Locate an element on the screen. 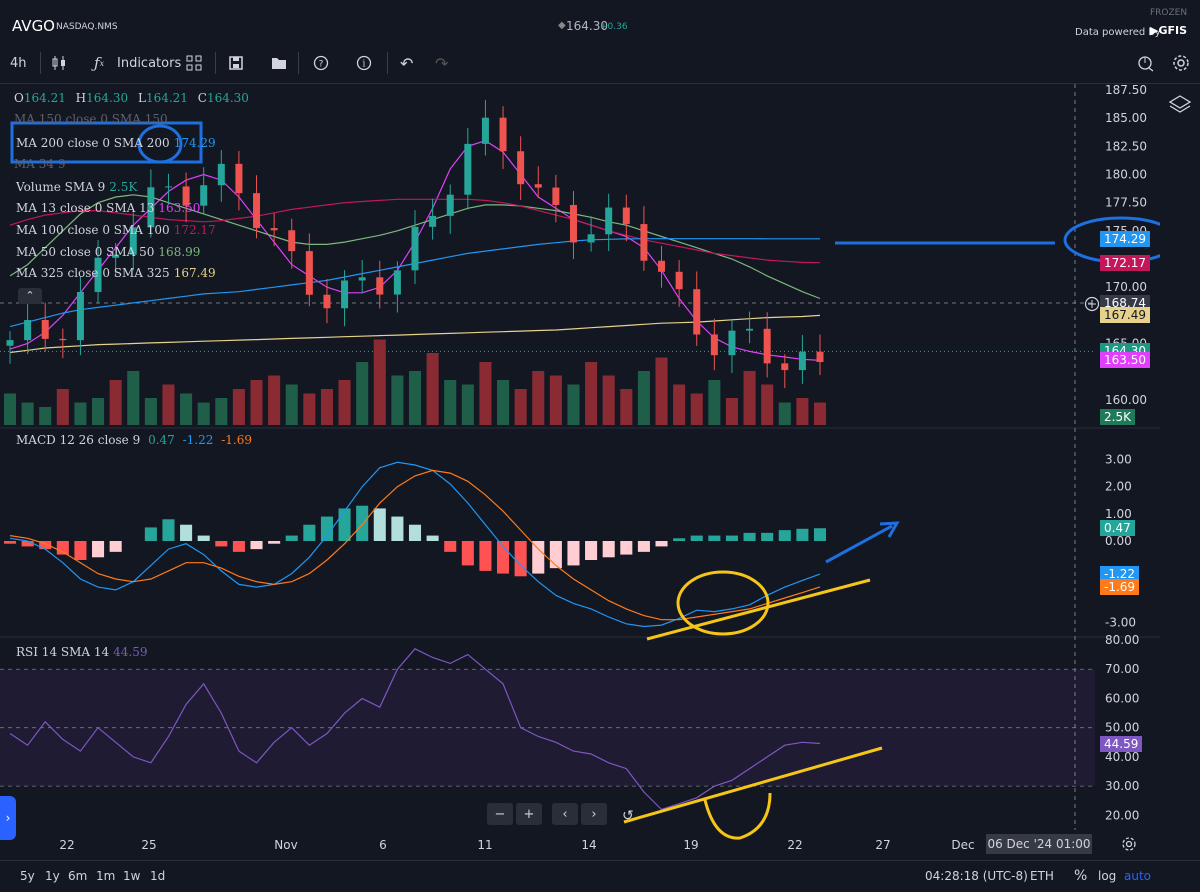  volume-legend: Volume SMA 9 2.5K is located at coordinates (76, 187).